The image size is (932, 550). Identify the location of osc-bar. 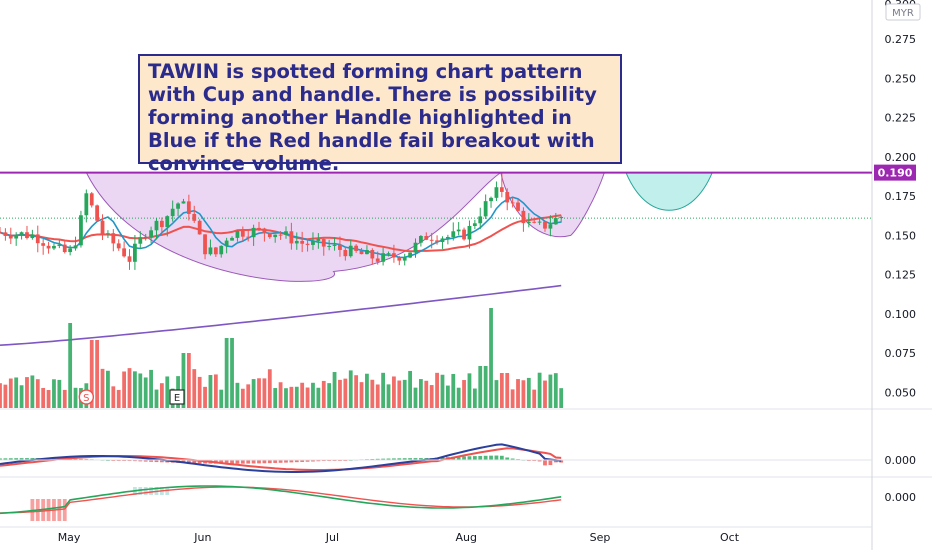
(145, 491).